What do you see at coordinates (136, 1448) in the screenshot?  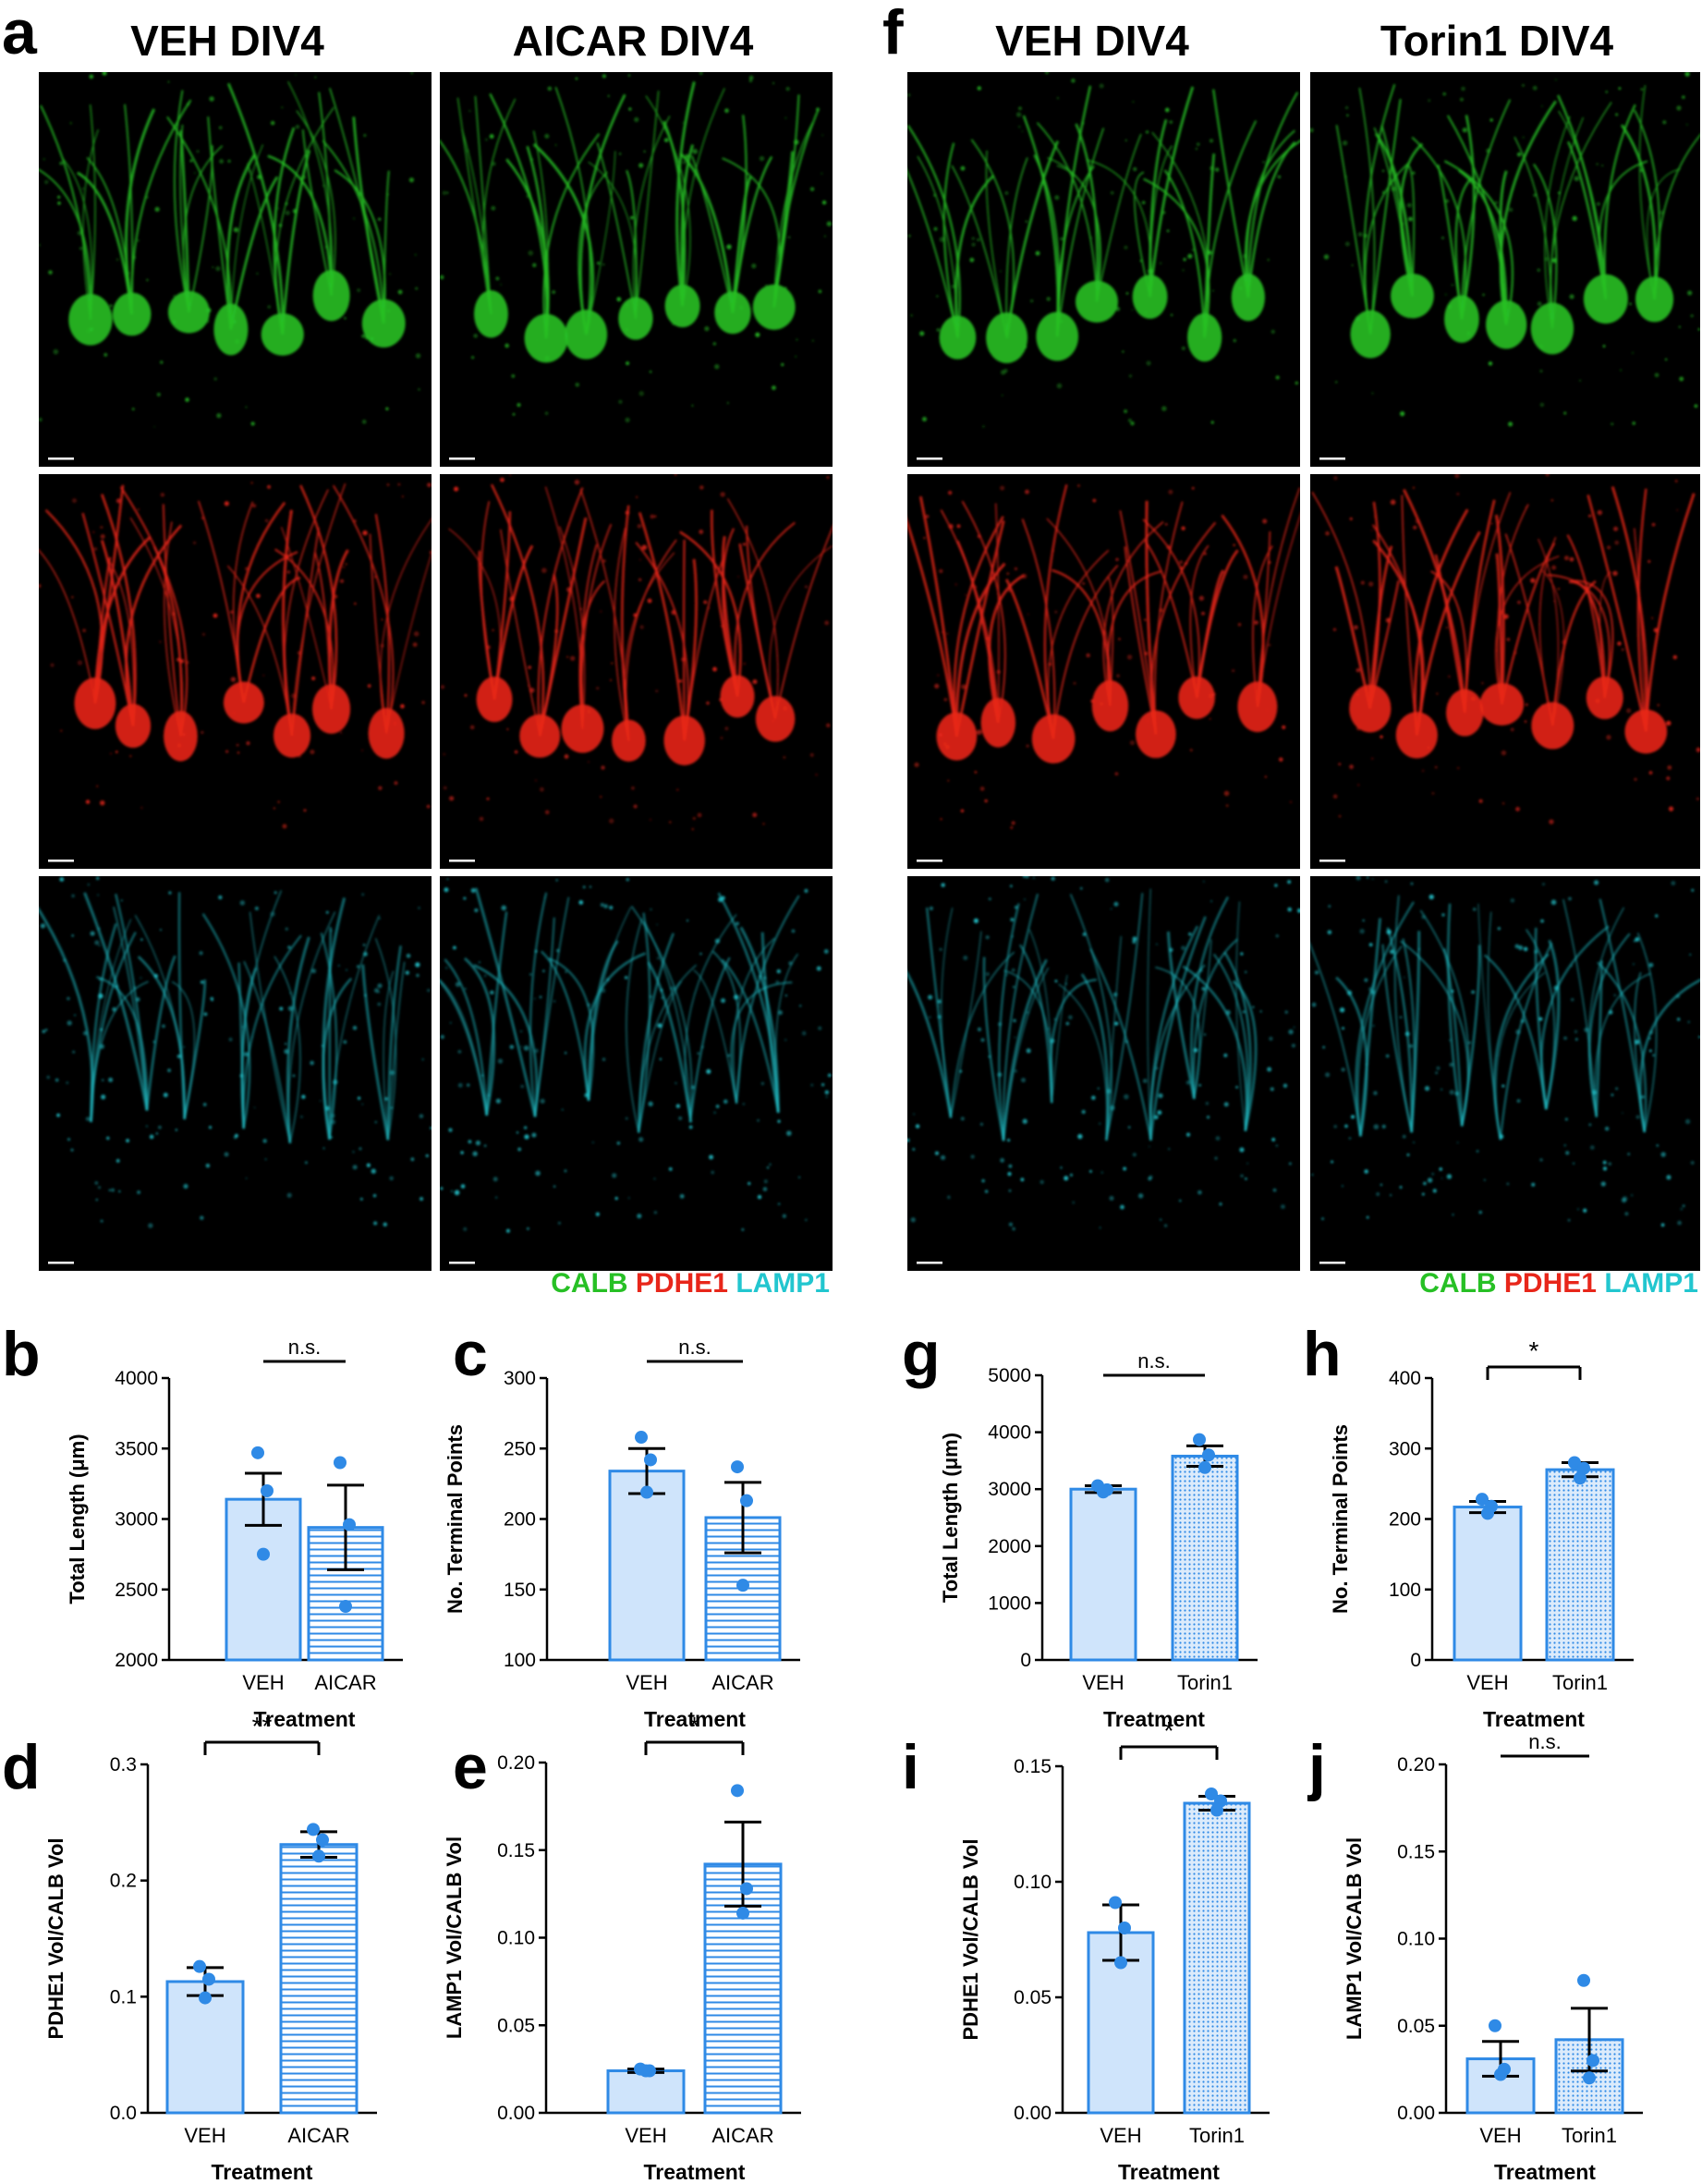 I see `y-tick-label: 3500` at bounding box center [136, 1448].